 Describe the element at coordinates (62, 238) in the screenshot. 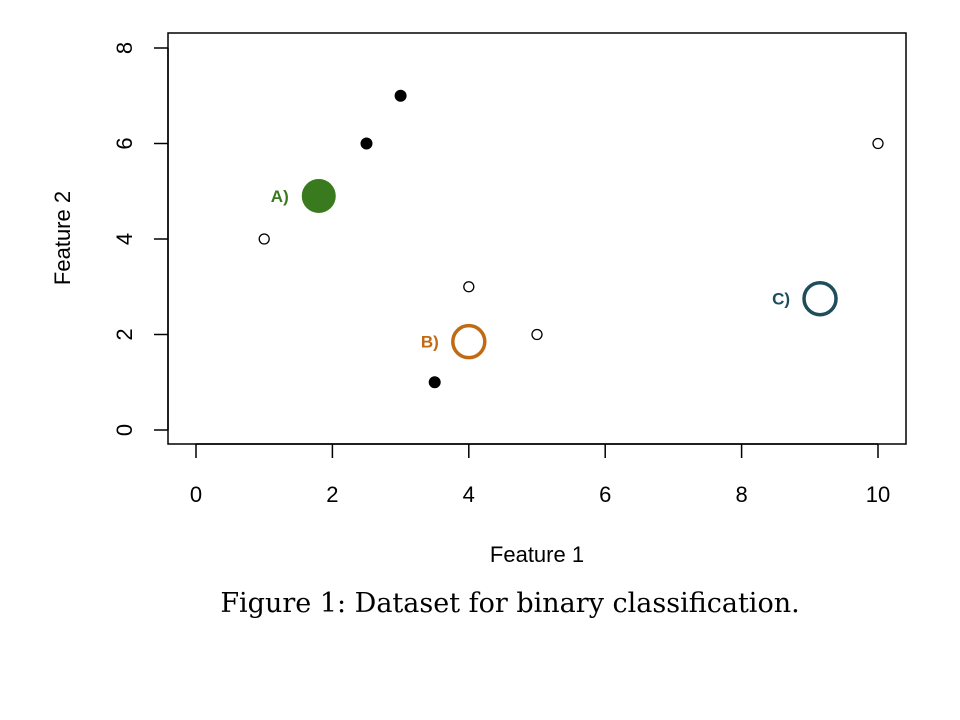

I see `y-axis-label: Feature 2` at that location.